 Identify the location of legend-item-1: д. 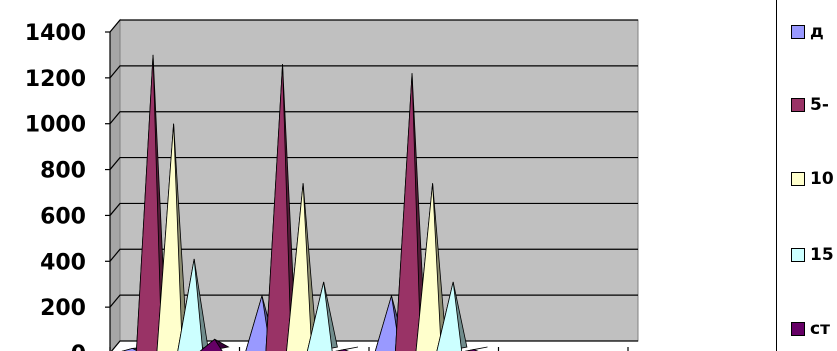
(807, 32).